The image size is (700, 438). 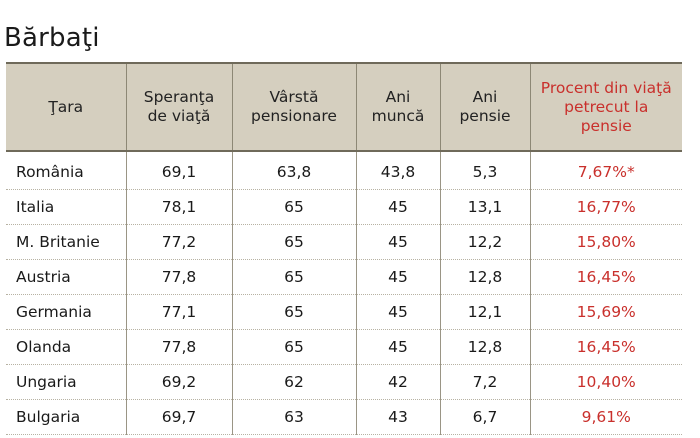 What do you see at coordinates (66, 312) in the screenshot?
I see `country-cell: Germania` at bounding box center [66, 312].